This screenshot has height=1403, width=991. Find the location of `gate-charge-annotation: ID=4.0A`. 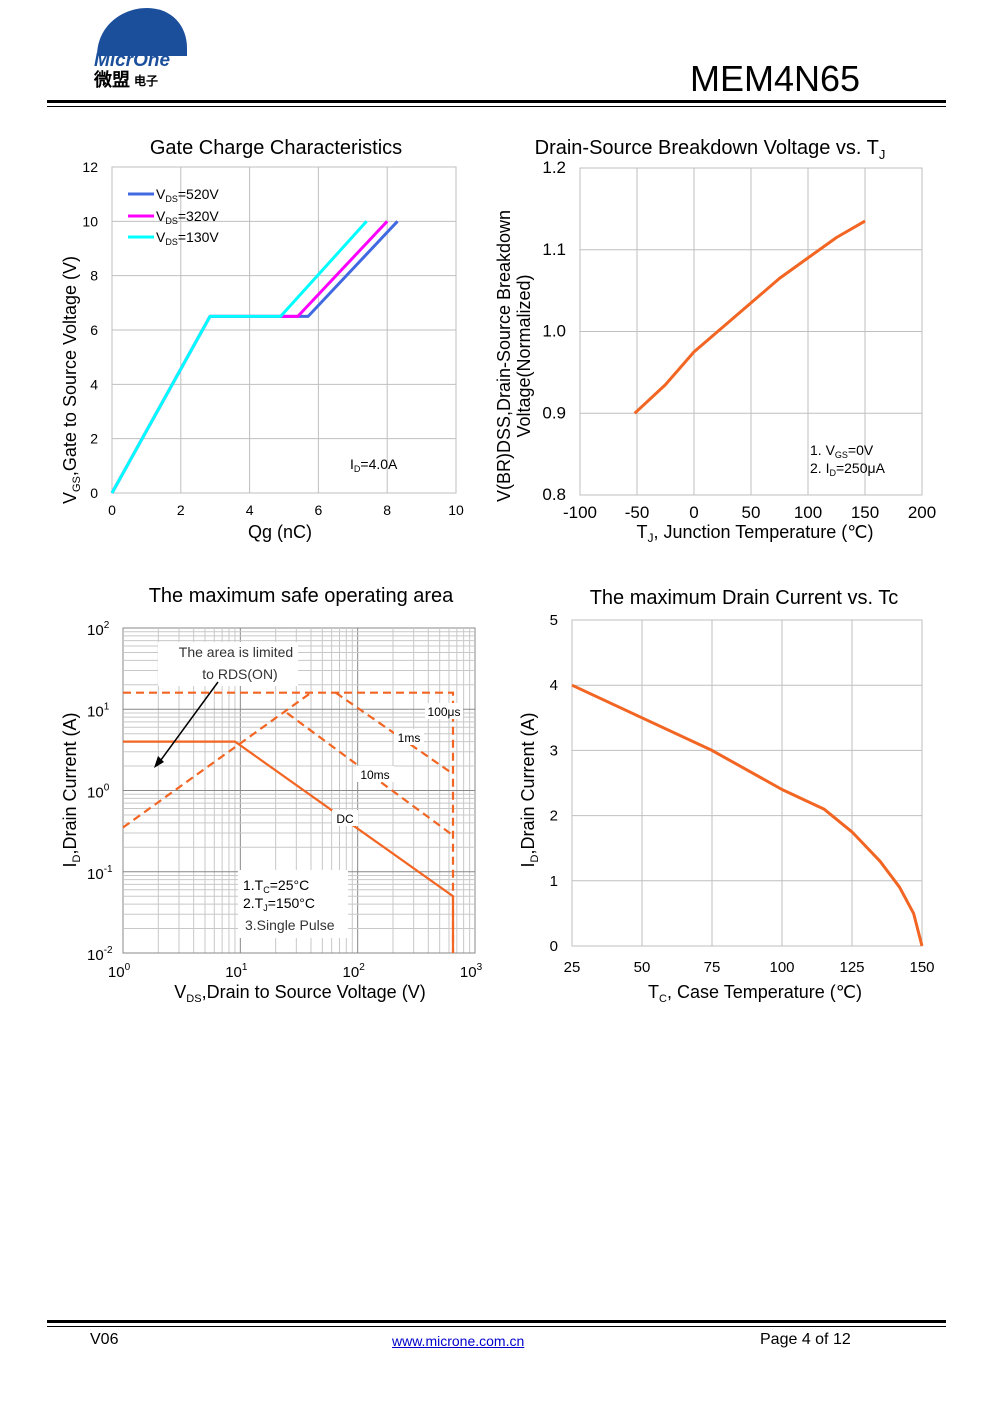

gate-charge-annotation: ID=4.0A is located at coordinates (374, 465).